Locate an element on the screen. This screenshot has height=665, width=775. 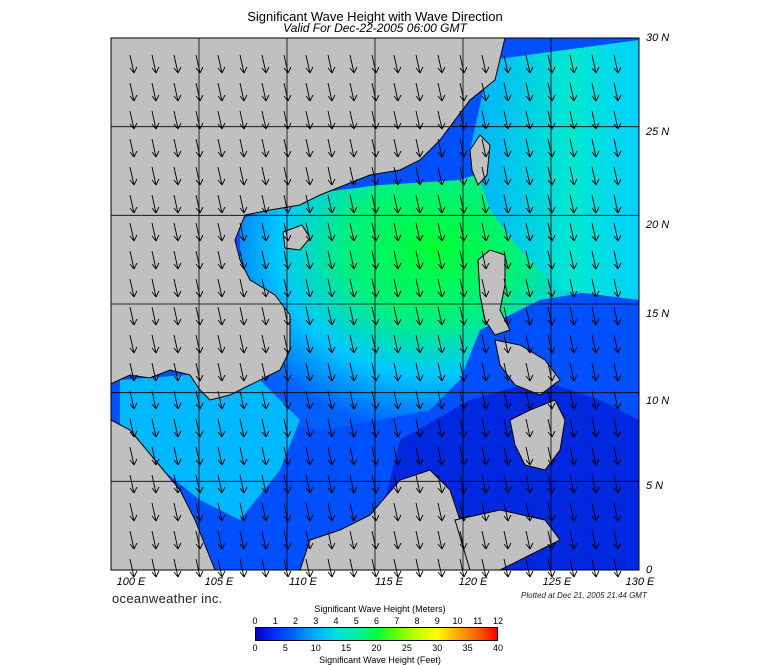
lon-label: 120 E is located at coordinates (473, 582).